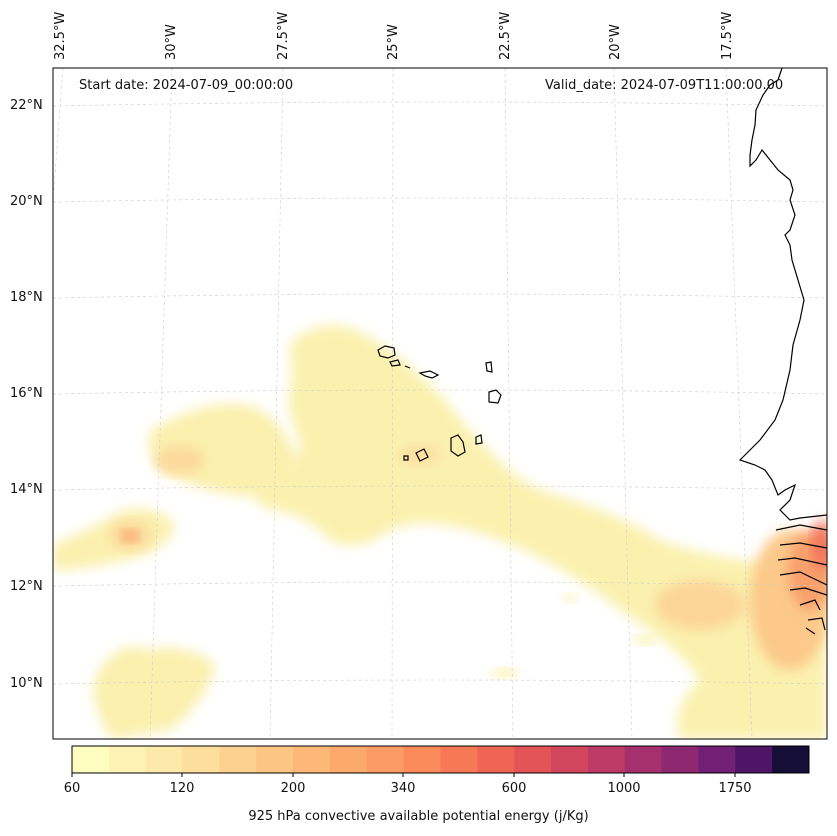  Describe the element at coordinates (26, 201) in the screenshot. I see `lat-label-20n: 20°N` at that location.